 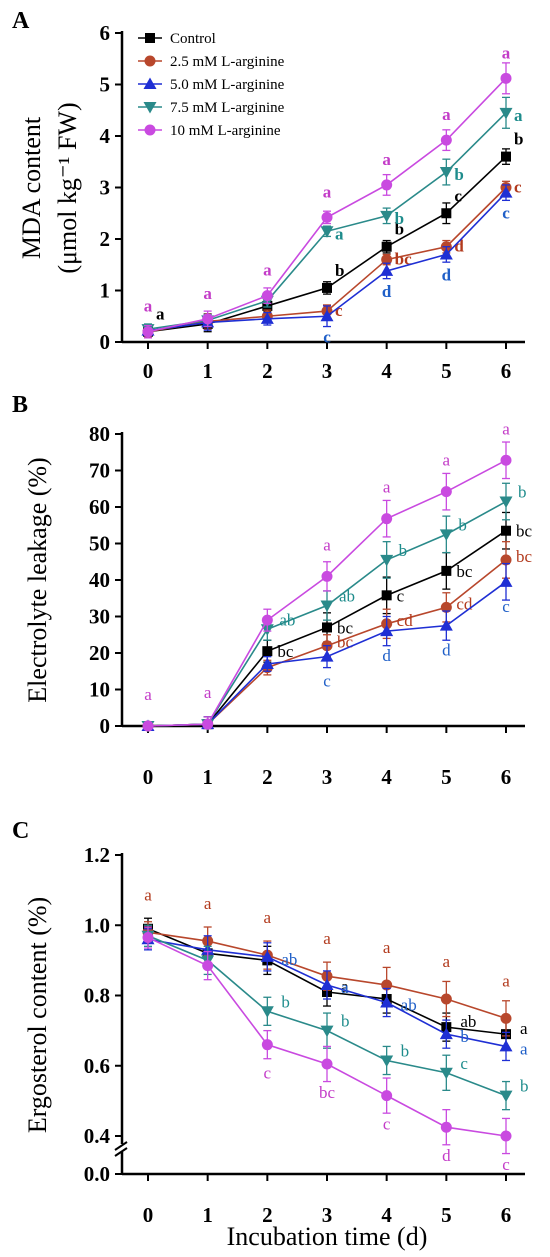 What do you see at coordinates (227, 62) in the screenshot?
I see `legend-label: 2.5 mM L-arginine` at bounding box center [227, 62].